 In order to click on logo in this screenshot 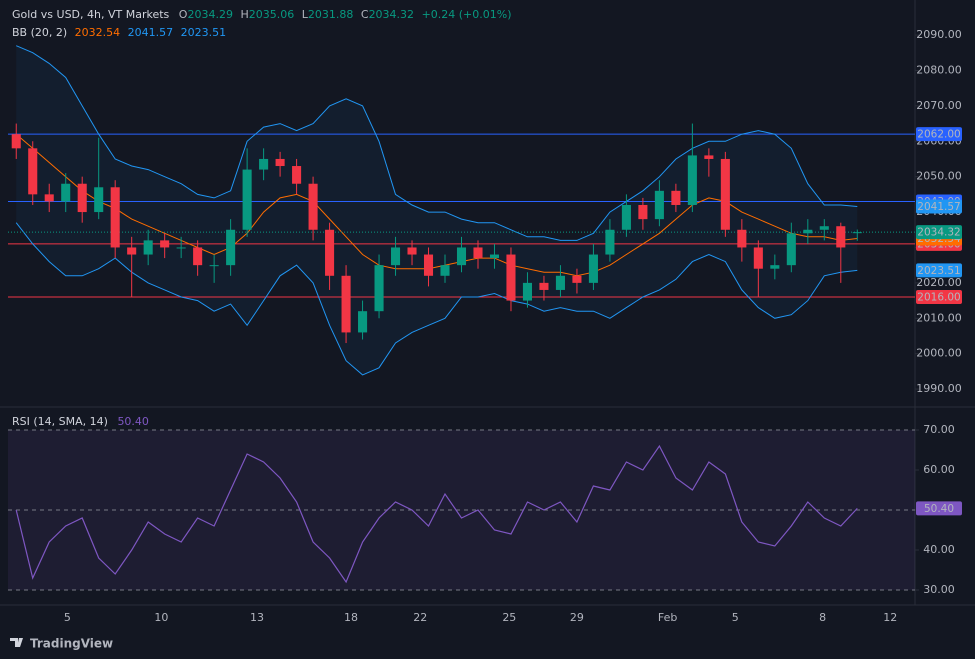, I will do `click(16, 642)`.